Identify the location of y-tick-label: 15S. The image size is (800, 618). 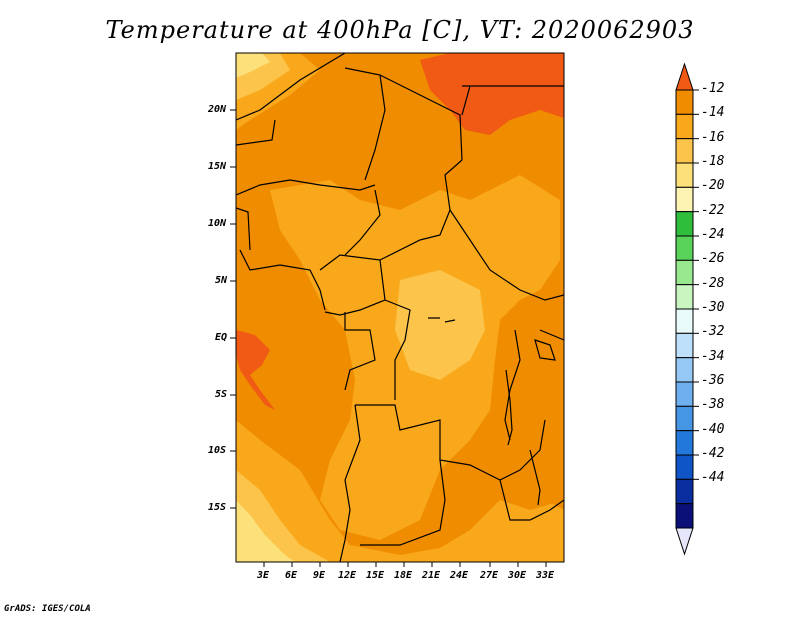
(217, 507).